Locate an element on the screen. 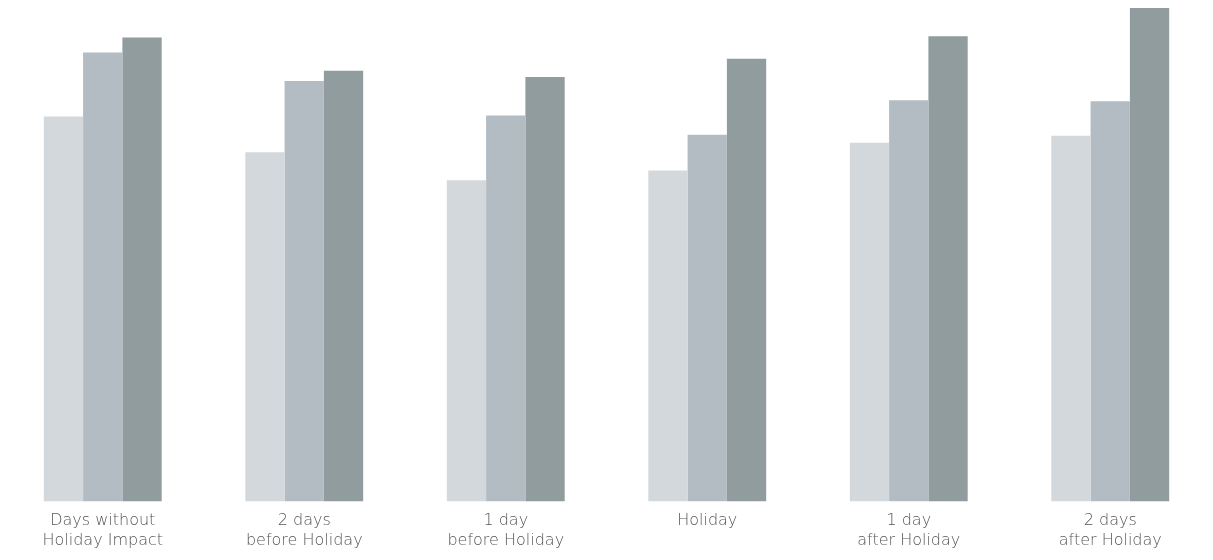 The width and height of the screenshot is (1213, 560). x-tick-label: Days without Holiday Impact is located at coordinates (103, 529).